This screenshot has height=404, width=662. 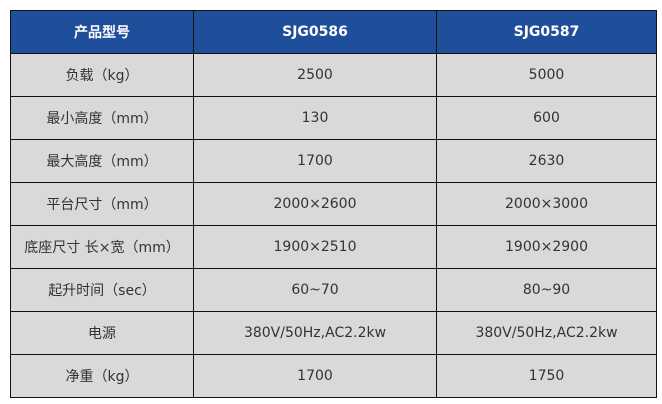 I want to click on table-cell: 5000, so click(x=546, y=75).